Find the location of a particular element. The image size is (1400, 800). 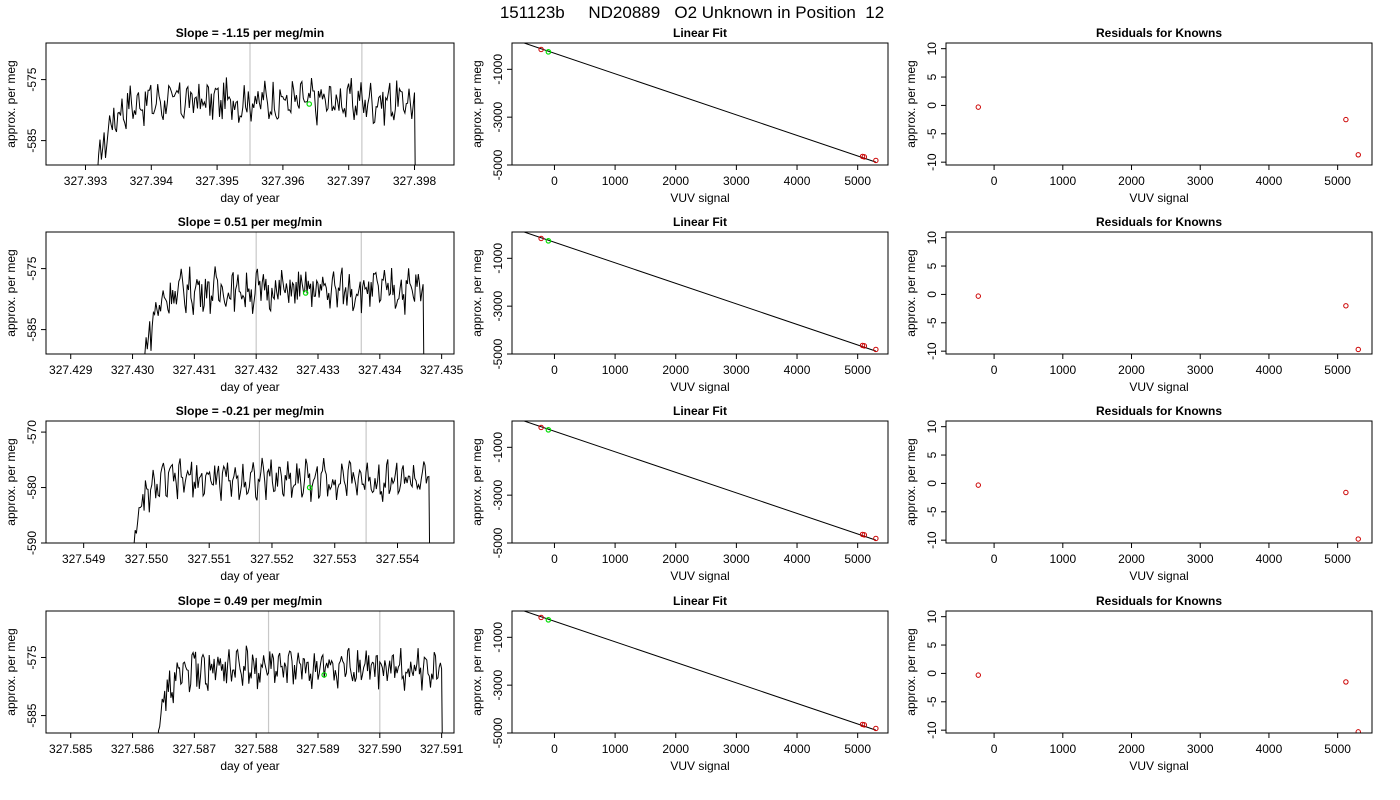

x-tick-label: 327.435 is located at coordinates (442, 370).